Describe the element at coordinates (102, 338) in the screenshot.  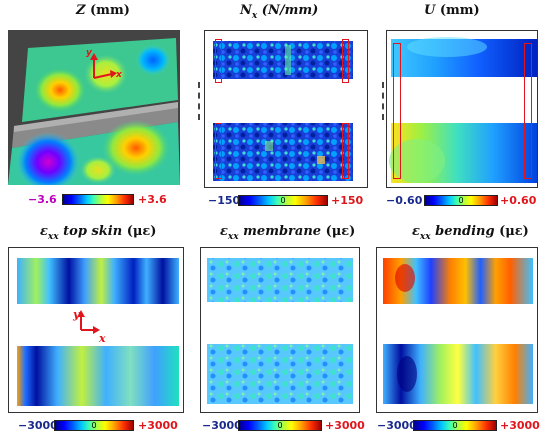
I see `top-skin-axis-x-label: x` at that location.